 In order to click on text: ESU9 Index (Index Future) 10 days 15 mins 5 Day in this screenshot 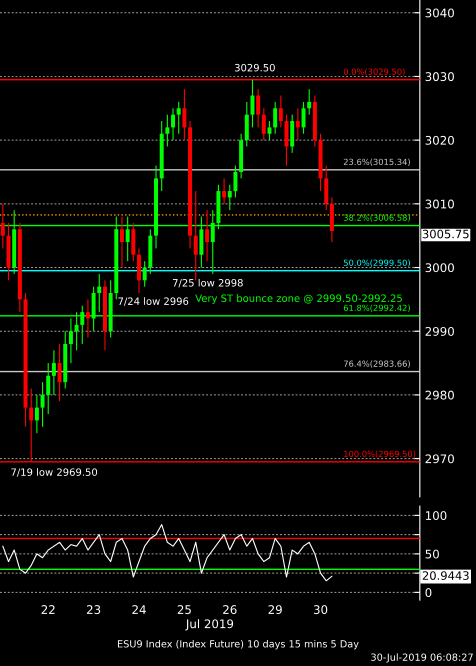, I will do `click(238, 645)`.